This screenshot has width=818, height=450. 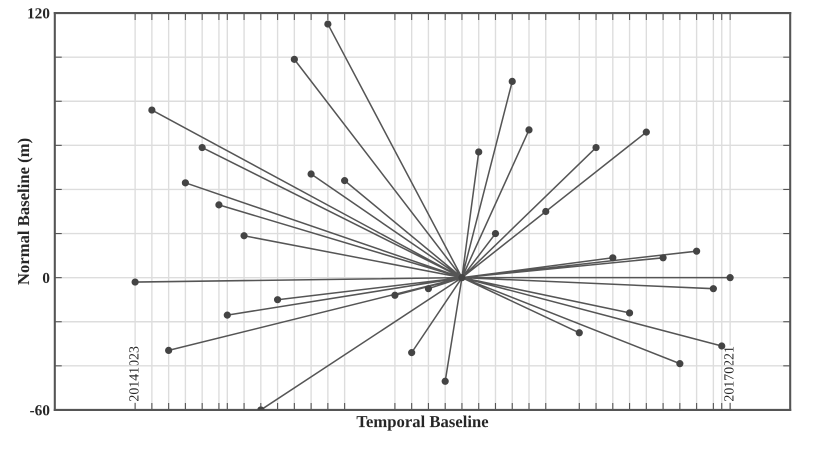 I want to click on x-axis-title: Temporal Baseline, so click(x=422, y=423).